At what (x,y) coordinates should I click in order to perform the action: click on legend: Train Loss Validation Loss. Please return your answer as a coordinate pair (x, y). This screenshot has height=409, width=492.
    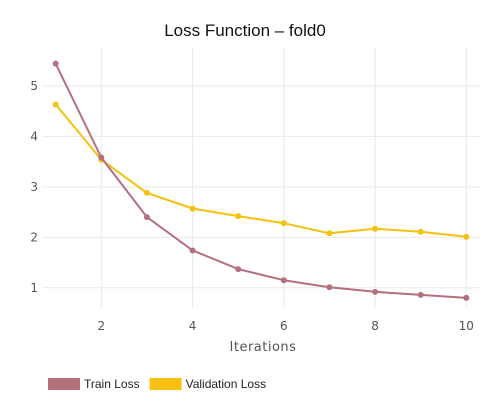
    Looking at the image, I should click on (157, 384).